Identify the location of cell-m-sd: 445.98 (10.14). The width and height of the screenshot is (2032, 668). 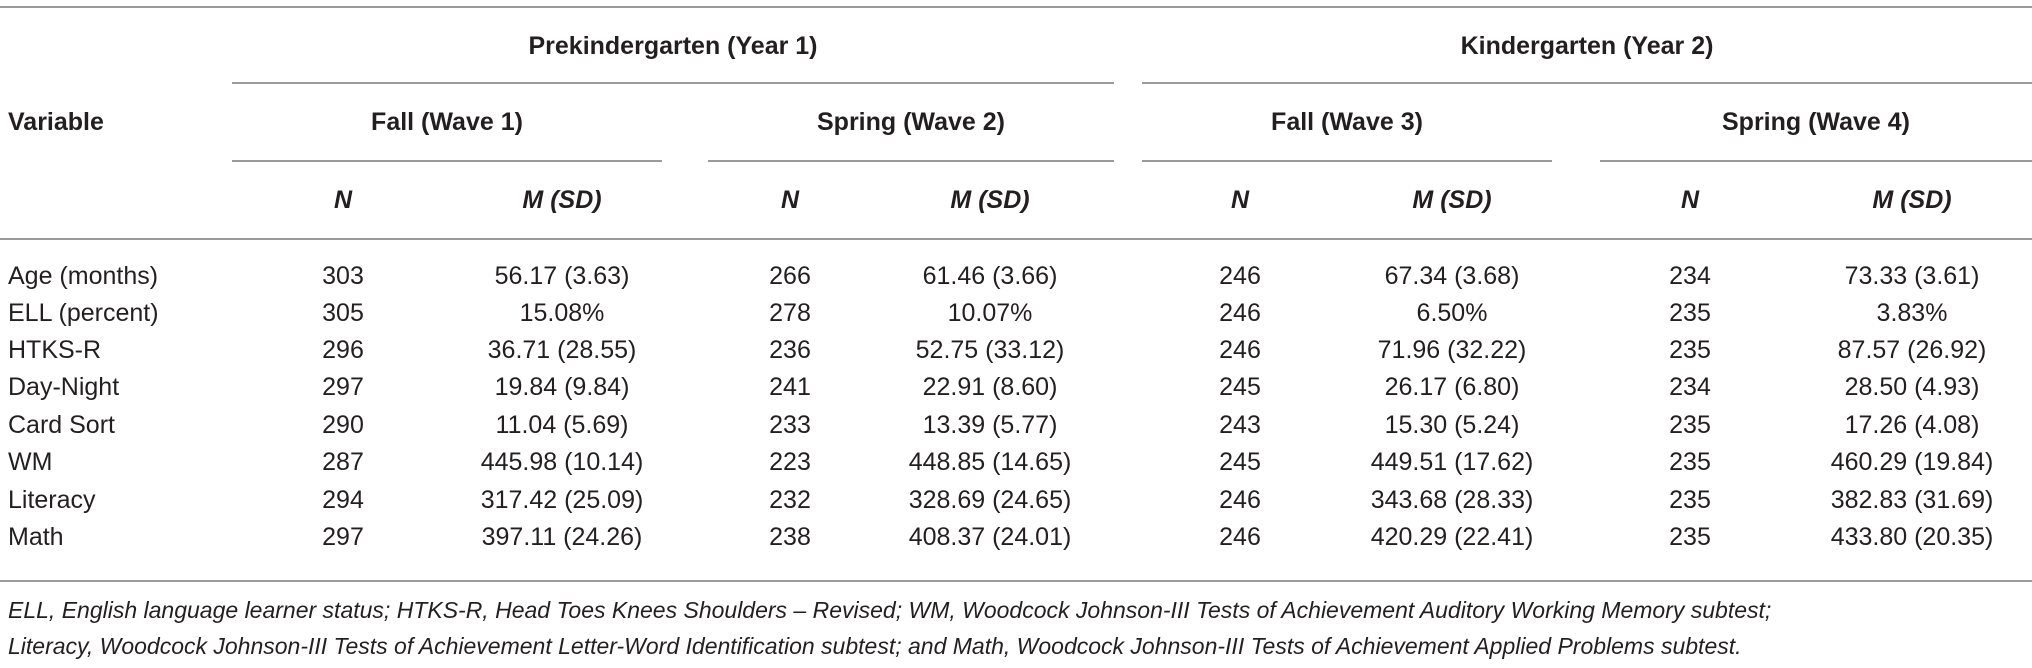
(562, 462).